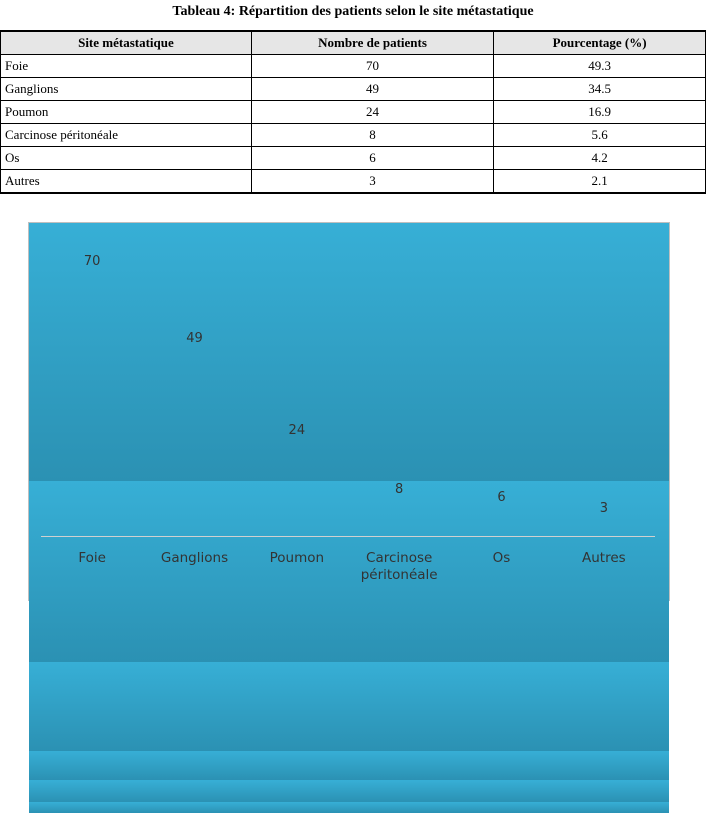  I want to click on header-cell: Site métastatique, so click(126, 42).